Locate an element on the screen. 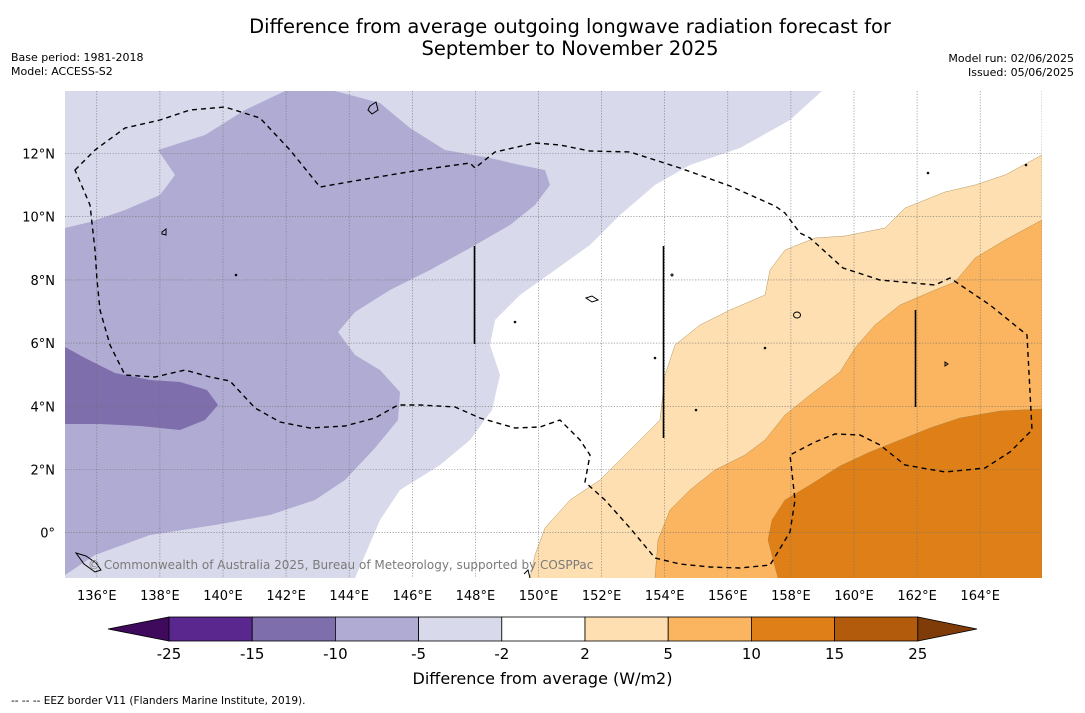 The width and height of the screenshot is (1085, 713). latitude-label: 4°N is located at coordinates (43, 407).